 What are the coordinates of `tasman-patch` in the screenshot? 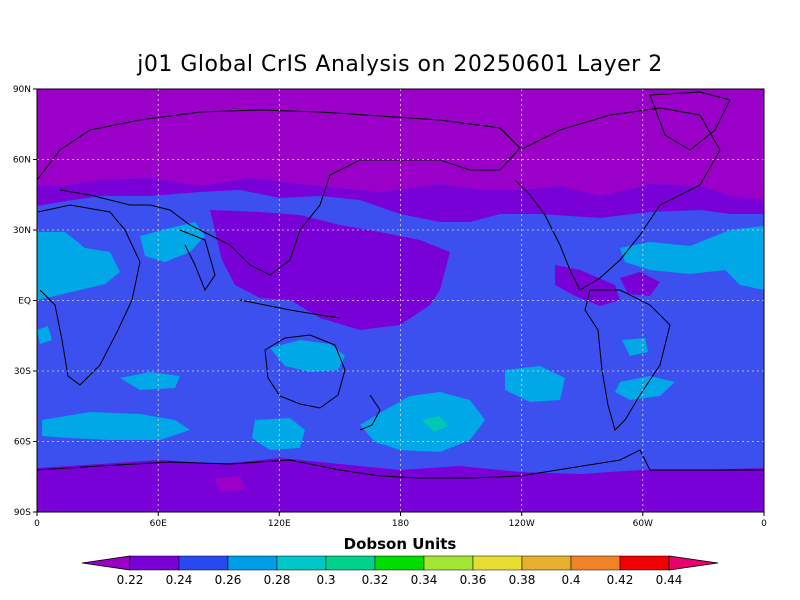 It's located at (278, 434).